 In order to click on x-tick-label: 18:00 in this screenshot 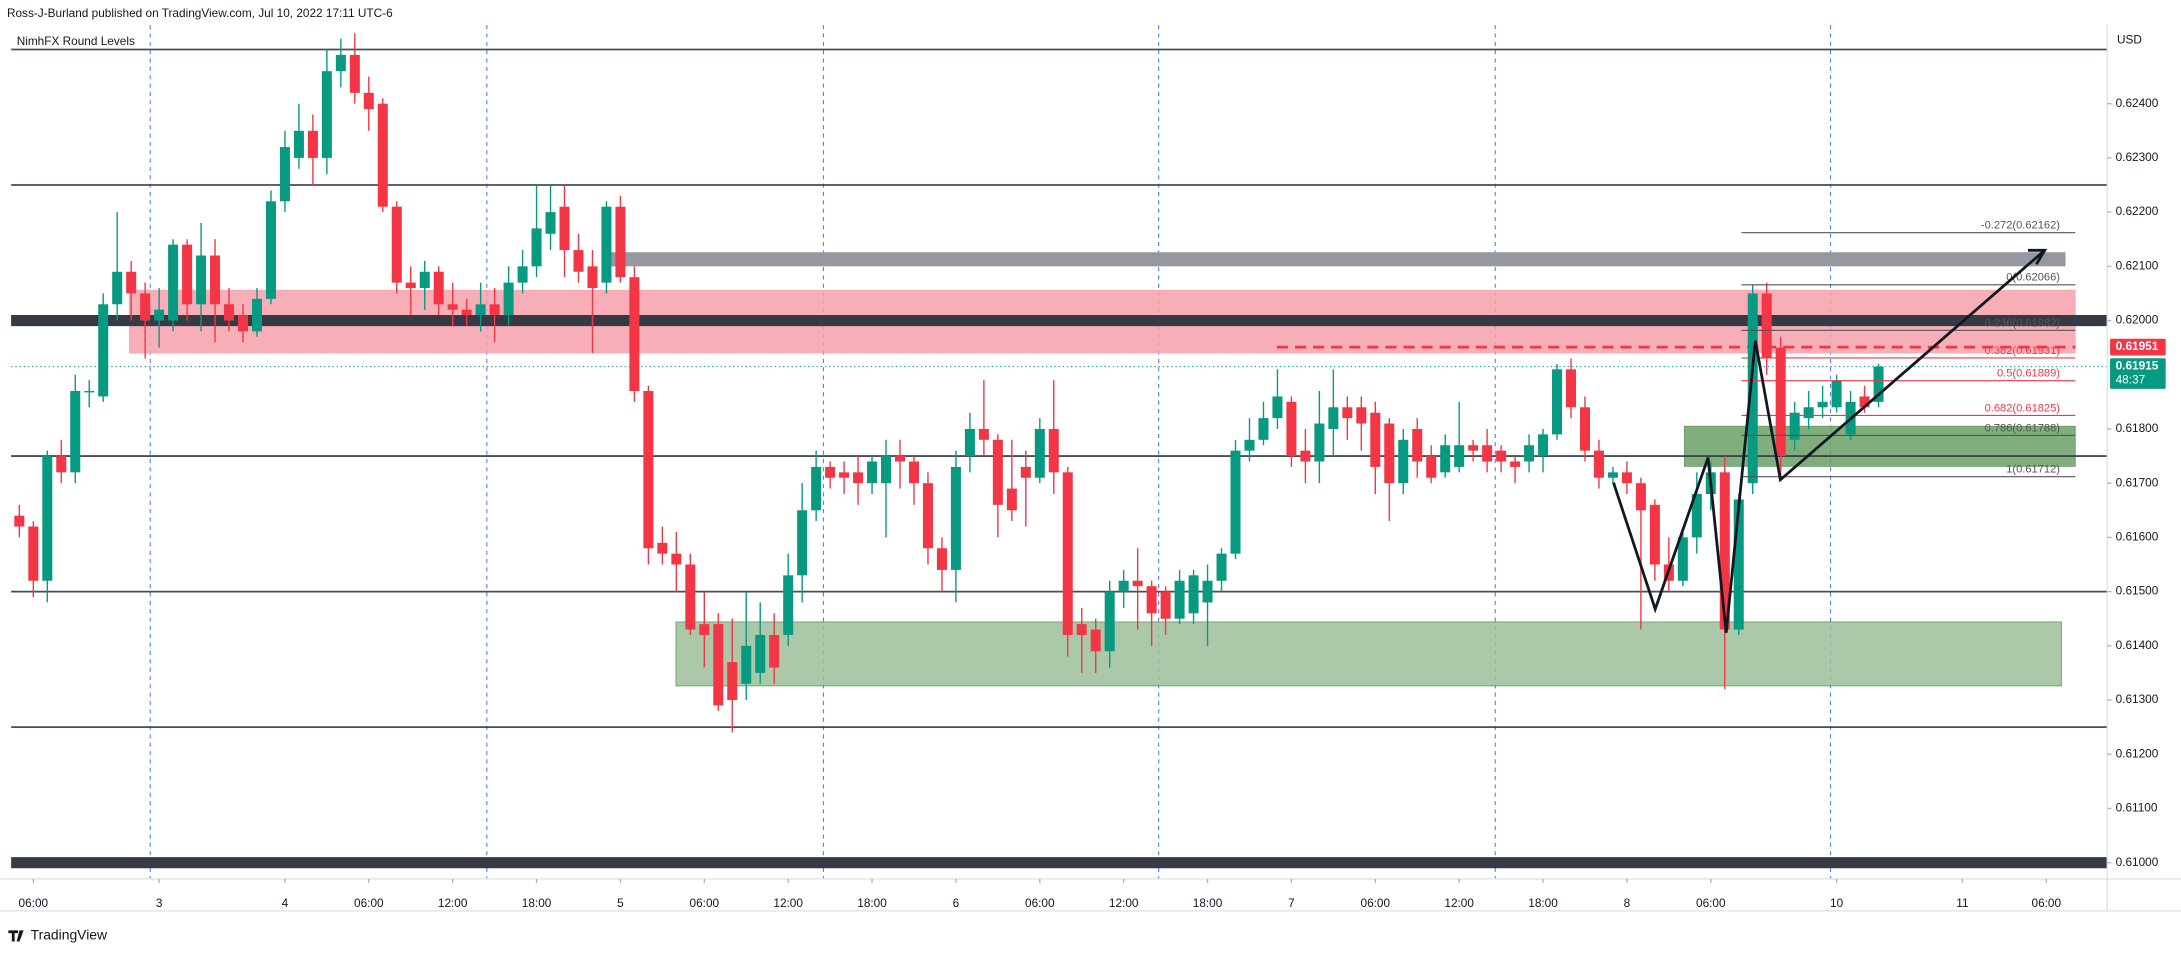, I will do `click(1543, 903)`.